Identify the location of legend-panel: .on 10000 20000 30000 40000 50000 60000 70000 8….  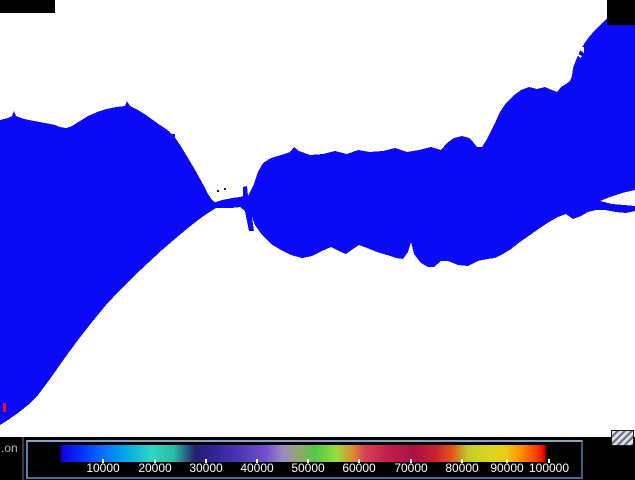
(317, 458).